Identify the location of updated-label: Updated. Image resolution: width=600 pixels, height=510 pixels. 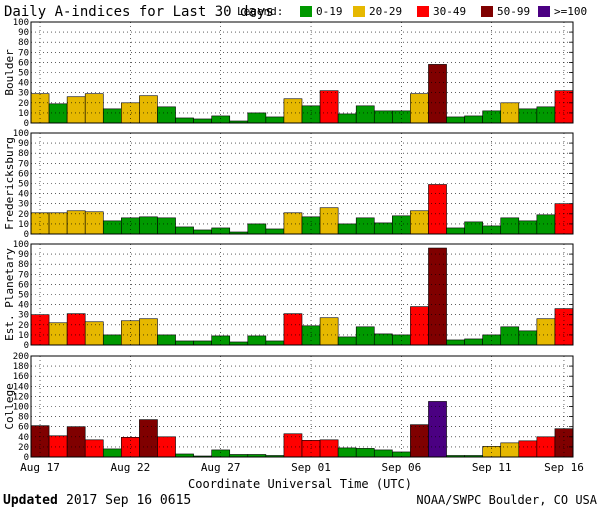
(30, 500).